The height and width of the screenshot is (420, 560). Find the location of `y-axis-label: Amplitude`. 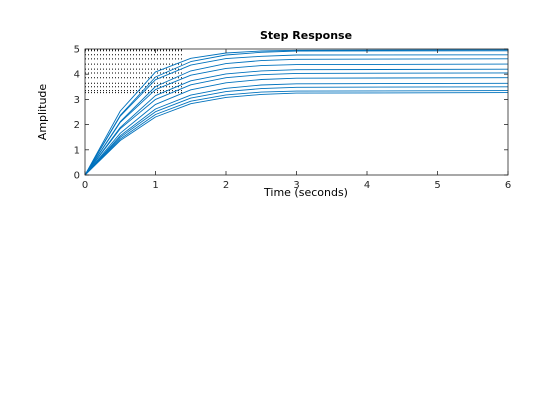

y-axis-label: Amplitude is located at coordinates (42, 112).